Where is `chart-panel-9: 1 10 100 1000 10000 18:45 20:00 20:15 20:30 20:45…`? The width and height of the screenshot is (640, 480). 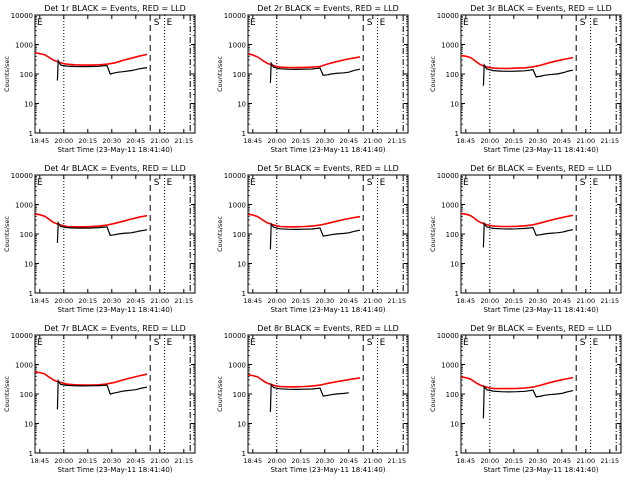
chart-panel-9: 1 10 100 1000 10000 18:45 20:00 20:15 20:30 20:45… is located at coordinates (525, 399).